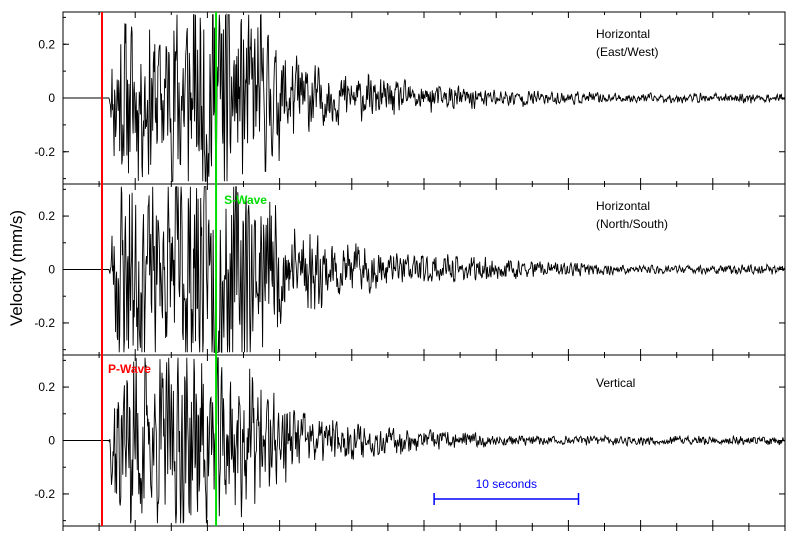 Image resolution: width=800 pixels, height=541 pixels. I want to click on panel-label: Vertical, so click(615, 383).